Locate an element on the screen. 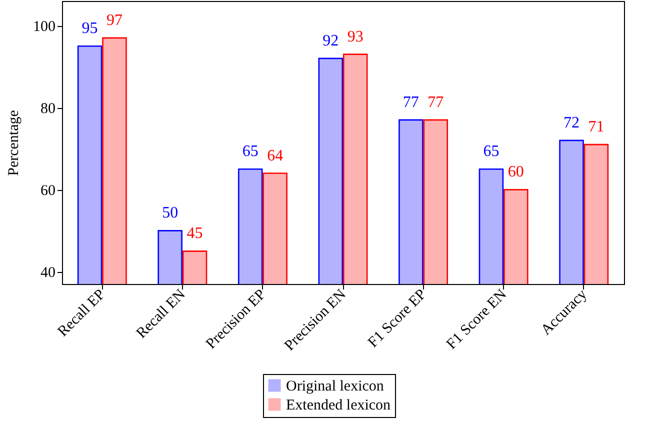 The height and width of the screenshot is (434, 645). legend-label: Extended lexicon is located at coordinates (339, 406).